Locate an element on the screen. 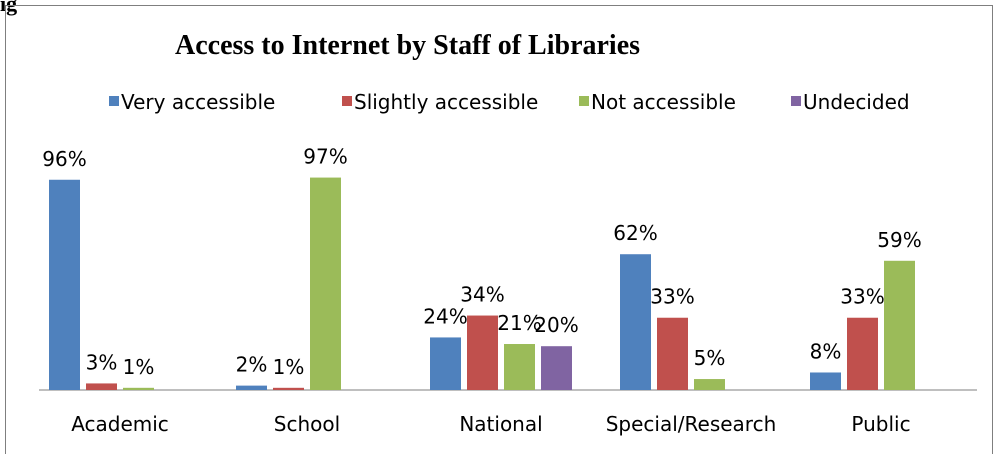 This screenshot has height=454, width=997. legend-label-1: Very accessible is located at coordinates (198, 102).